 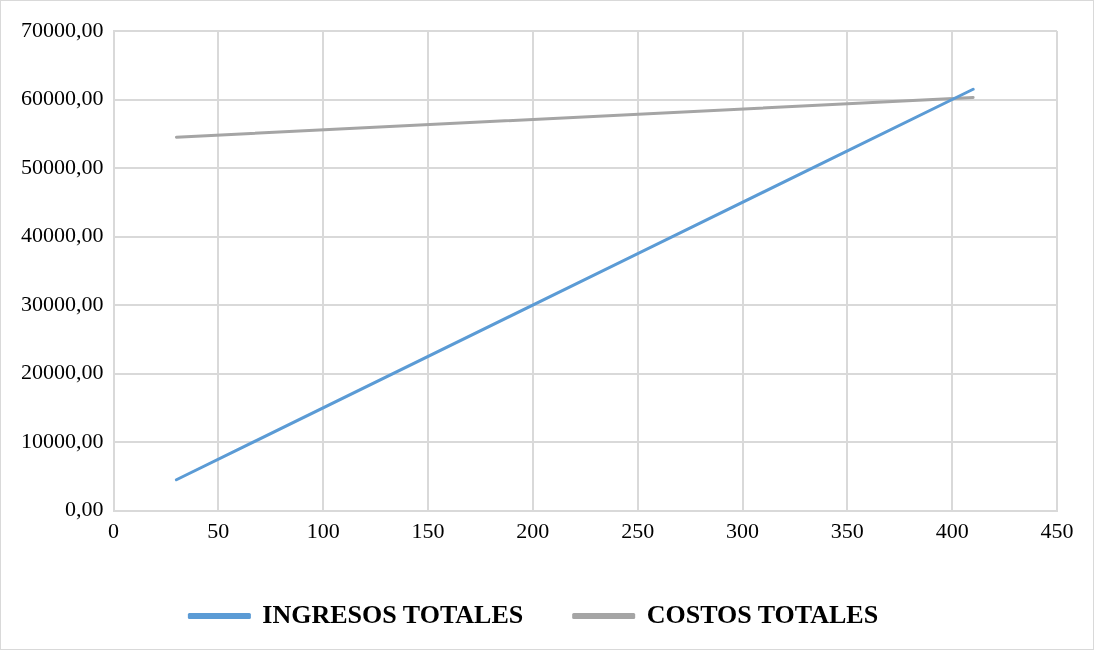 What do you see at coordinates (393, 614) in the screenshot?
I see `legend-label: INGRESOS TOTALES` at bounding box center [393, 614].